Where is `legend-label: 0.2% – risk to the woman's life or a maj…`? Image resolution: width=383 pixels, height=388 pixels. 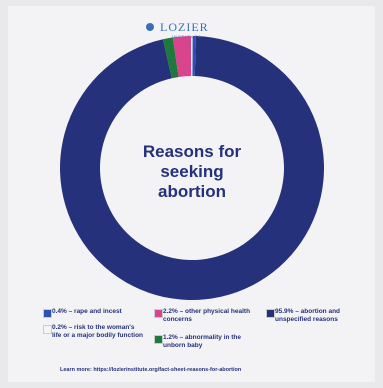 legend-label: 0.2% – risk to the woman's life or a maj… is located at coordinates (98, 331).